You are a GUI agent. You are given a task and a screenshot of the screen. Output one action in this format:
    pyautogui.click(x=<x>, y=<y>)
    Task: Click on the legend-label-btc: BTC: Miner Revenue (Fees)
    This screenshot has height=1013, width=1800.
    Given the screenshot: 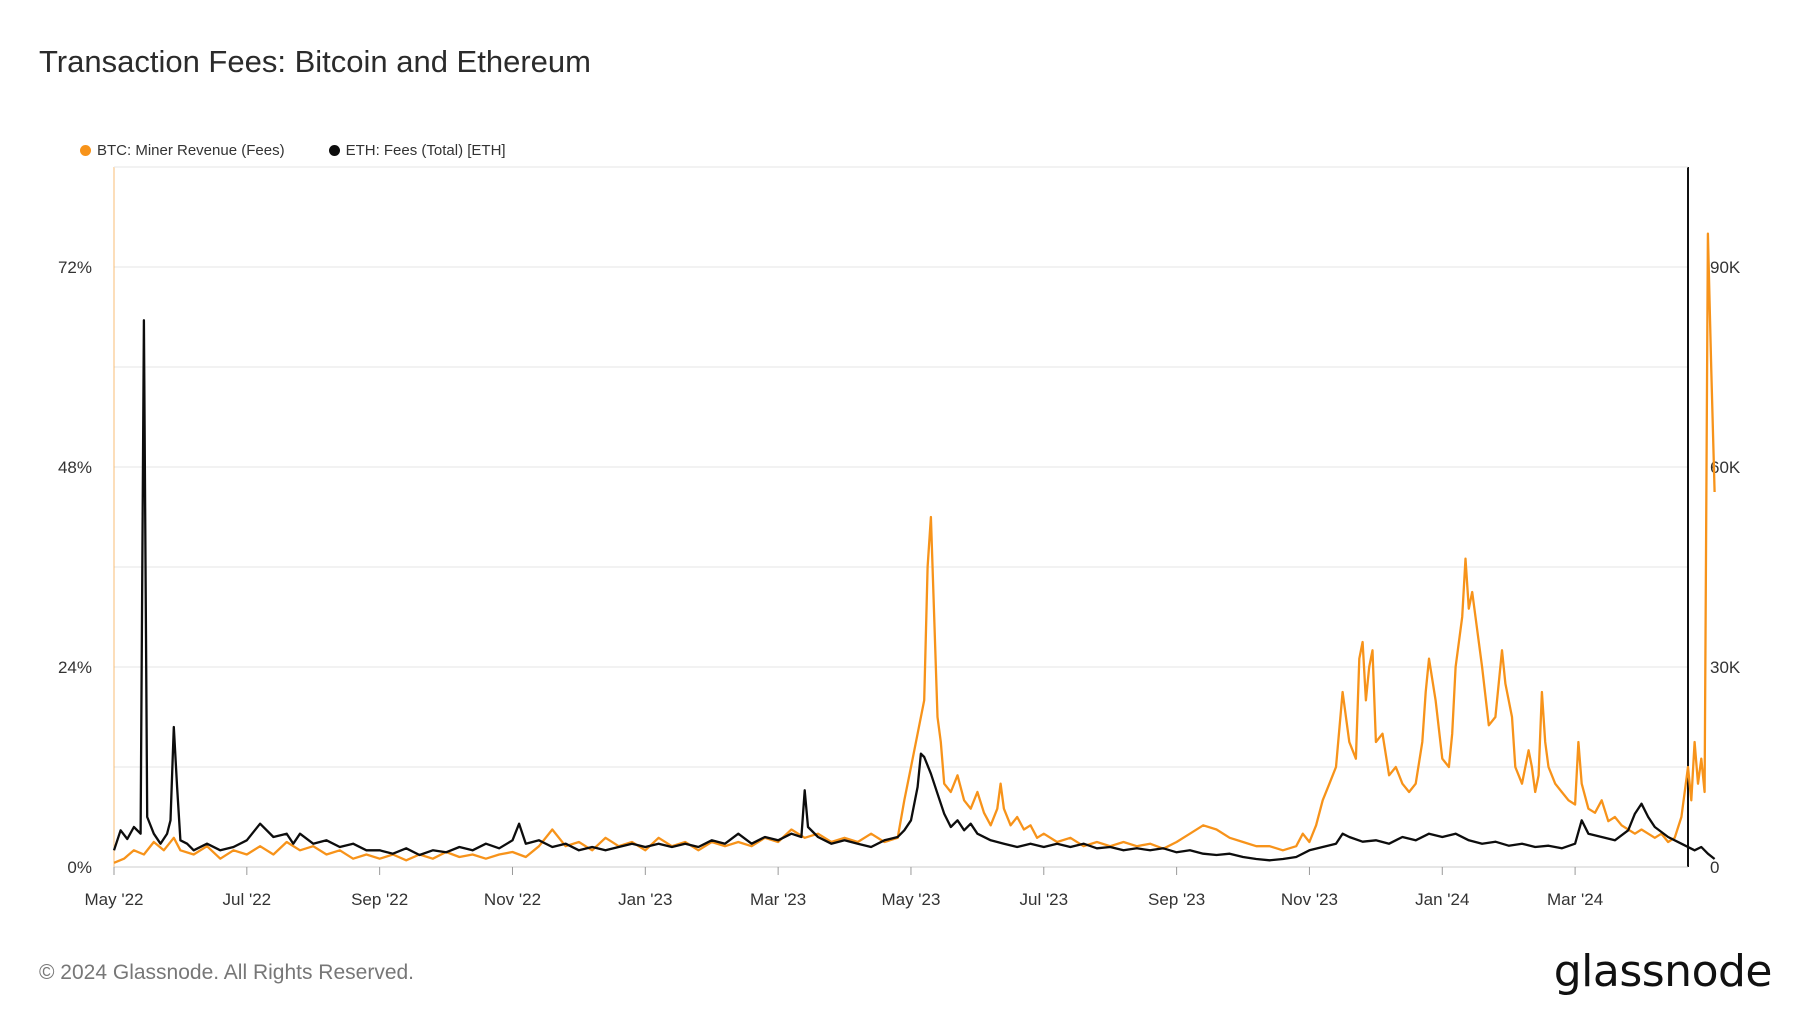 What is the action you would take?
    pyautogui.click(x=191, y=150)
    